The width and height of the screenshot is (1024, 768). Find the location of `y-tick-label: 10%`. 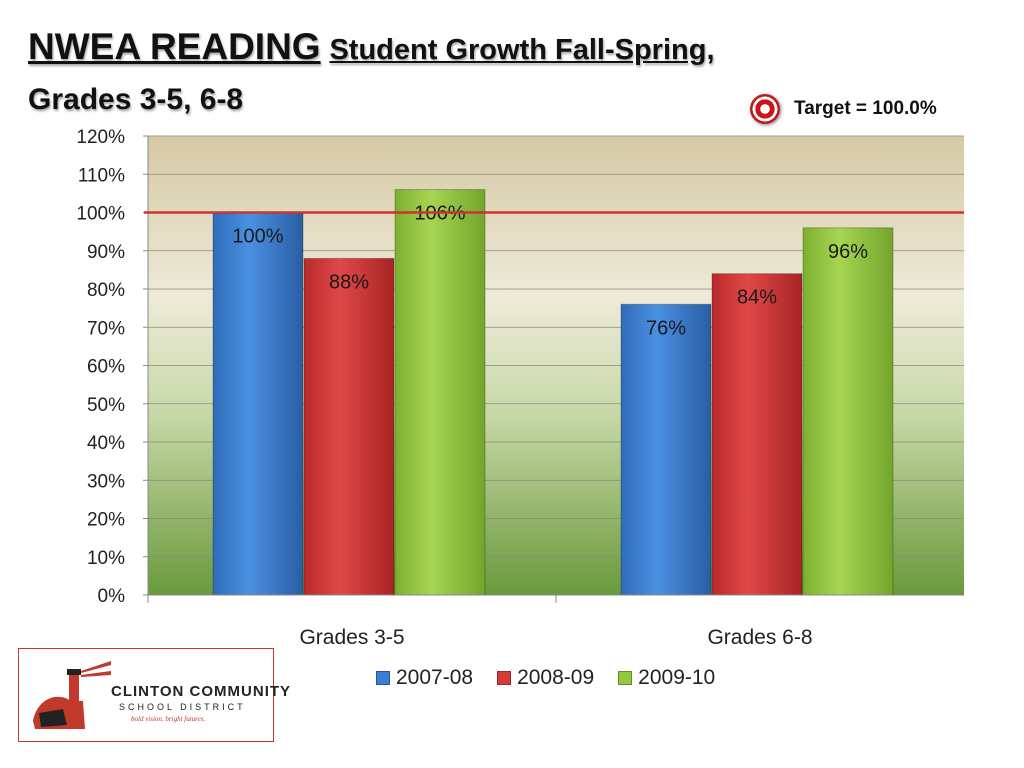

y-tick-label: 10% is located at coordinates (106, 558).